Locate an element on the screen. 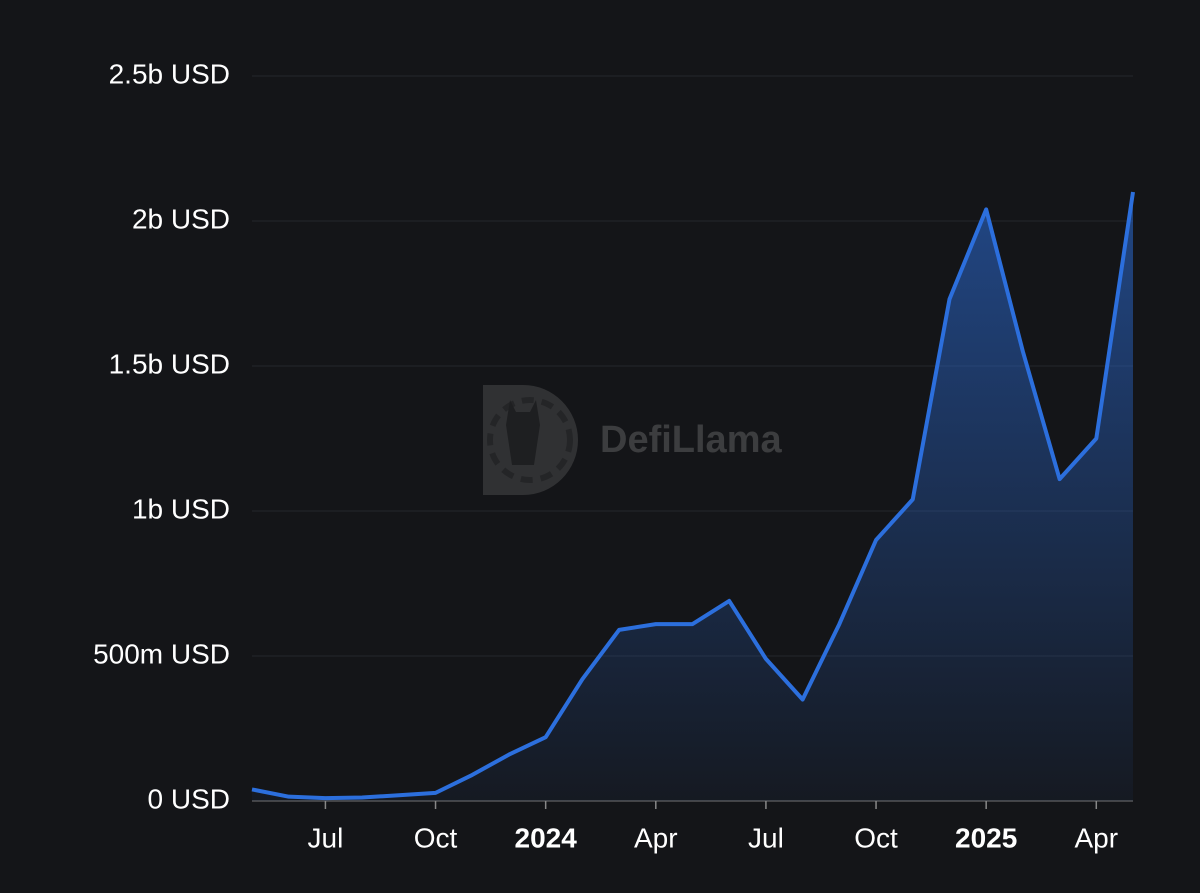 The height and width of the screenshot is (893, 1200). watermark-ring is located at coordinates (530, 440).